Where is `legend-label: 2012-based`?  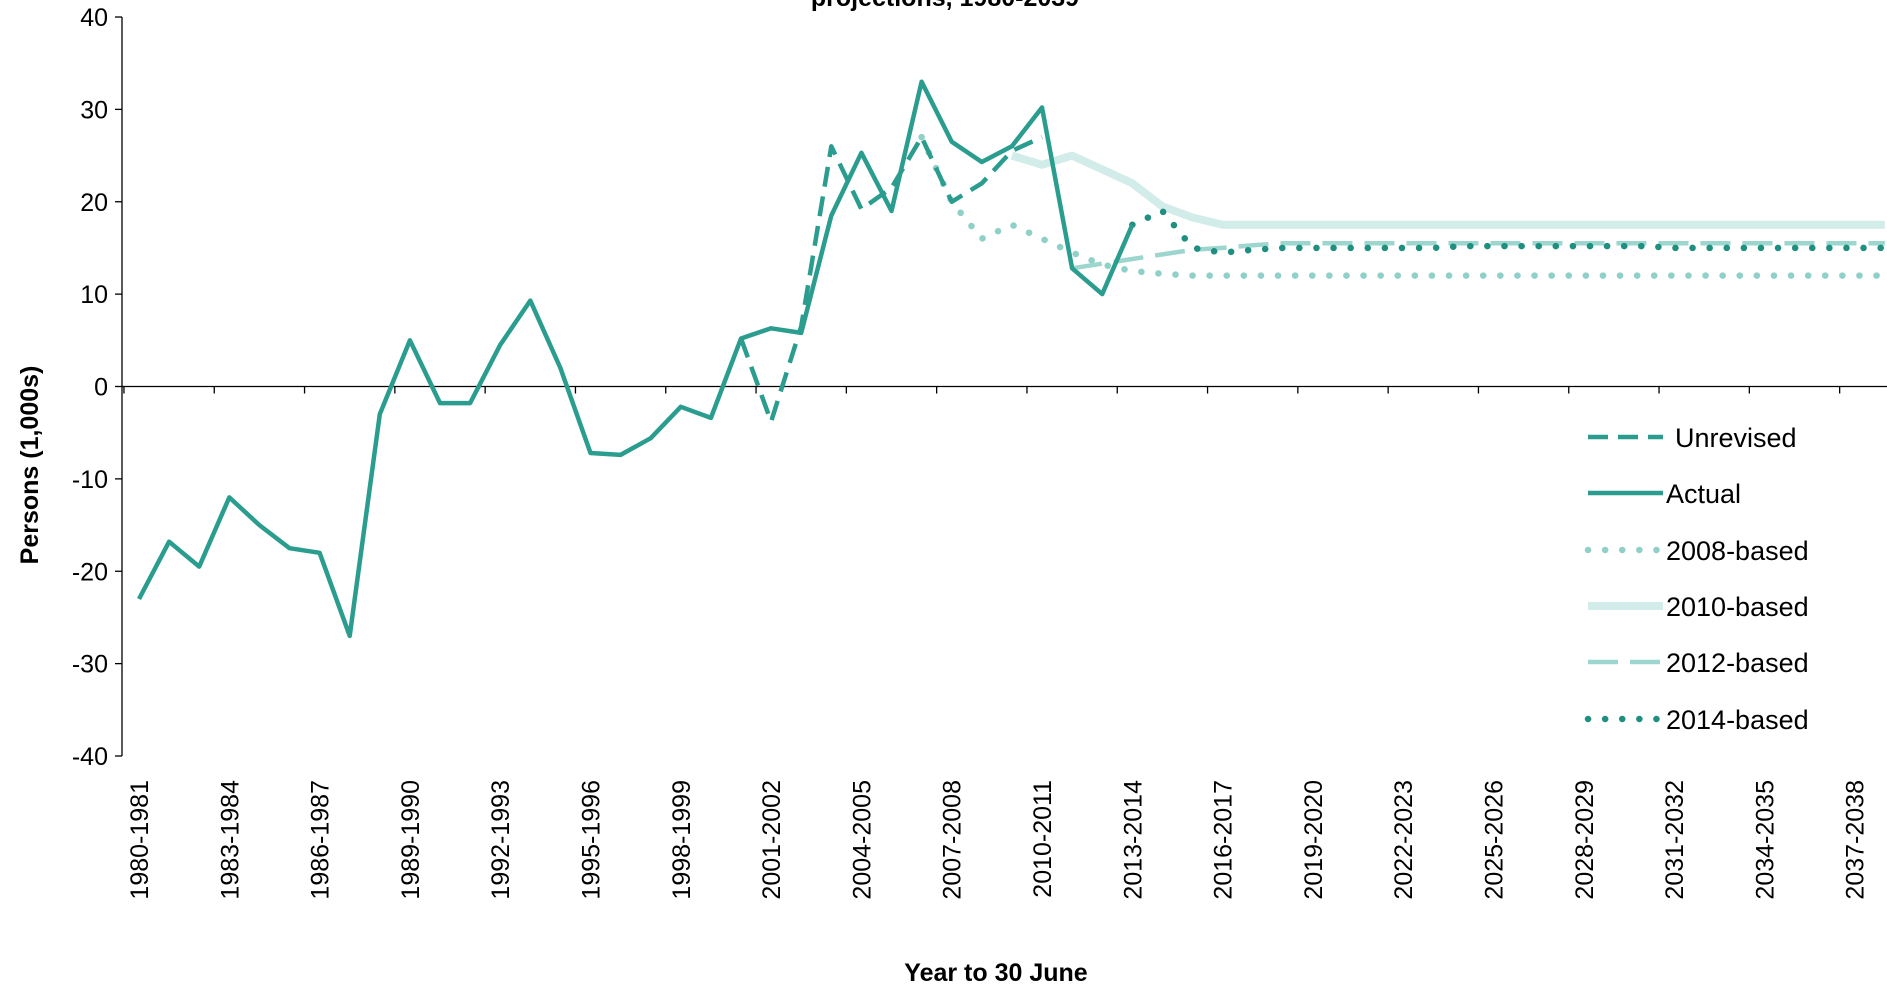 legend-label: 2012-based is located at coordinates (1737, 663).